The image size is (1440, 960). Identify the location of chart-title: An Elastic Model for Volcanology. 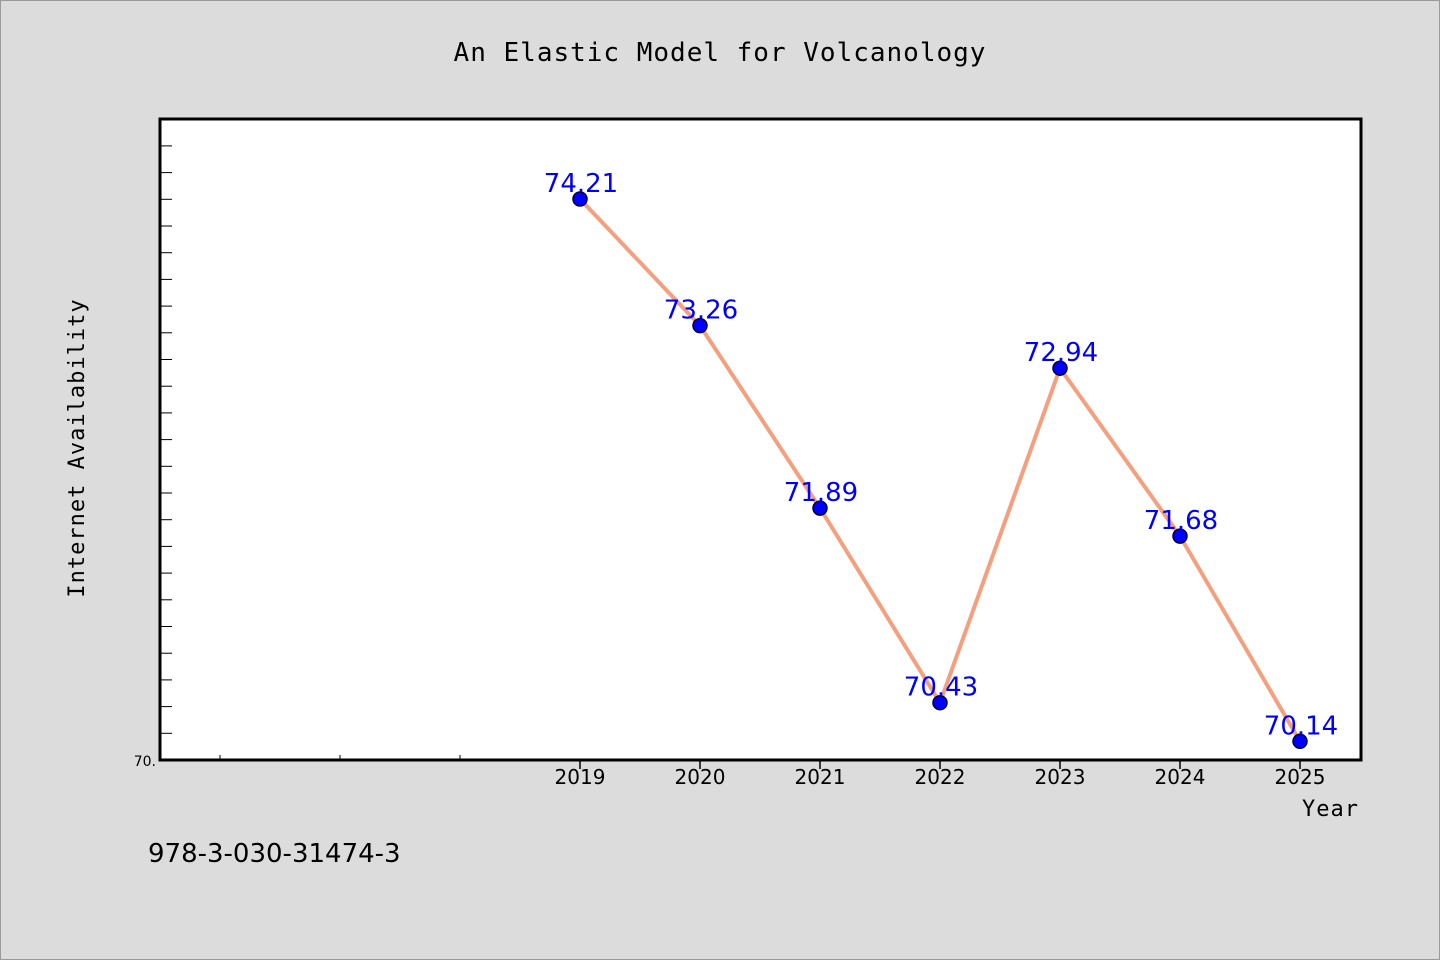
(720, 53).